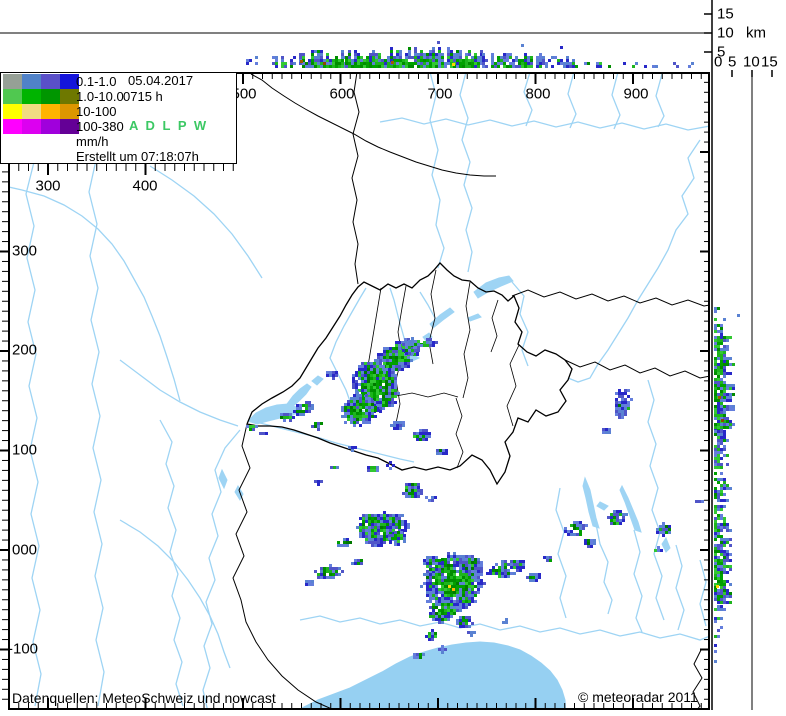  Describe the element at coordinates (96, 111) in the screenshot. I see `legend-range-3: 10-100` at that location.